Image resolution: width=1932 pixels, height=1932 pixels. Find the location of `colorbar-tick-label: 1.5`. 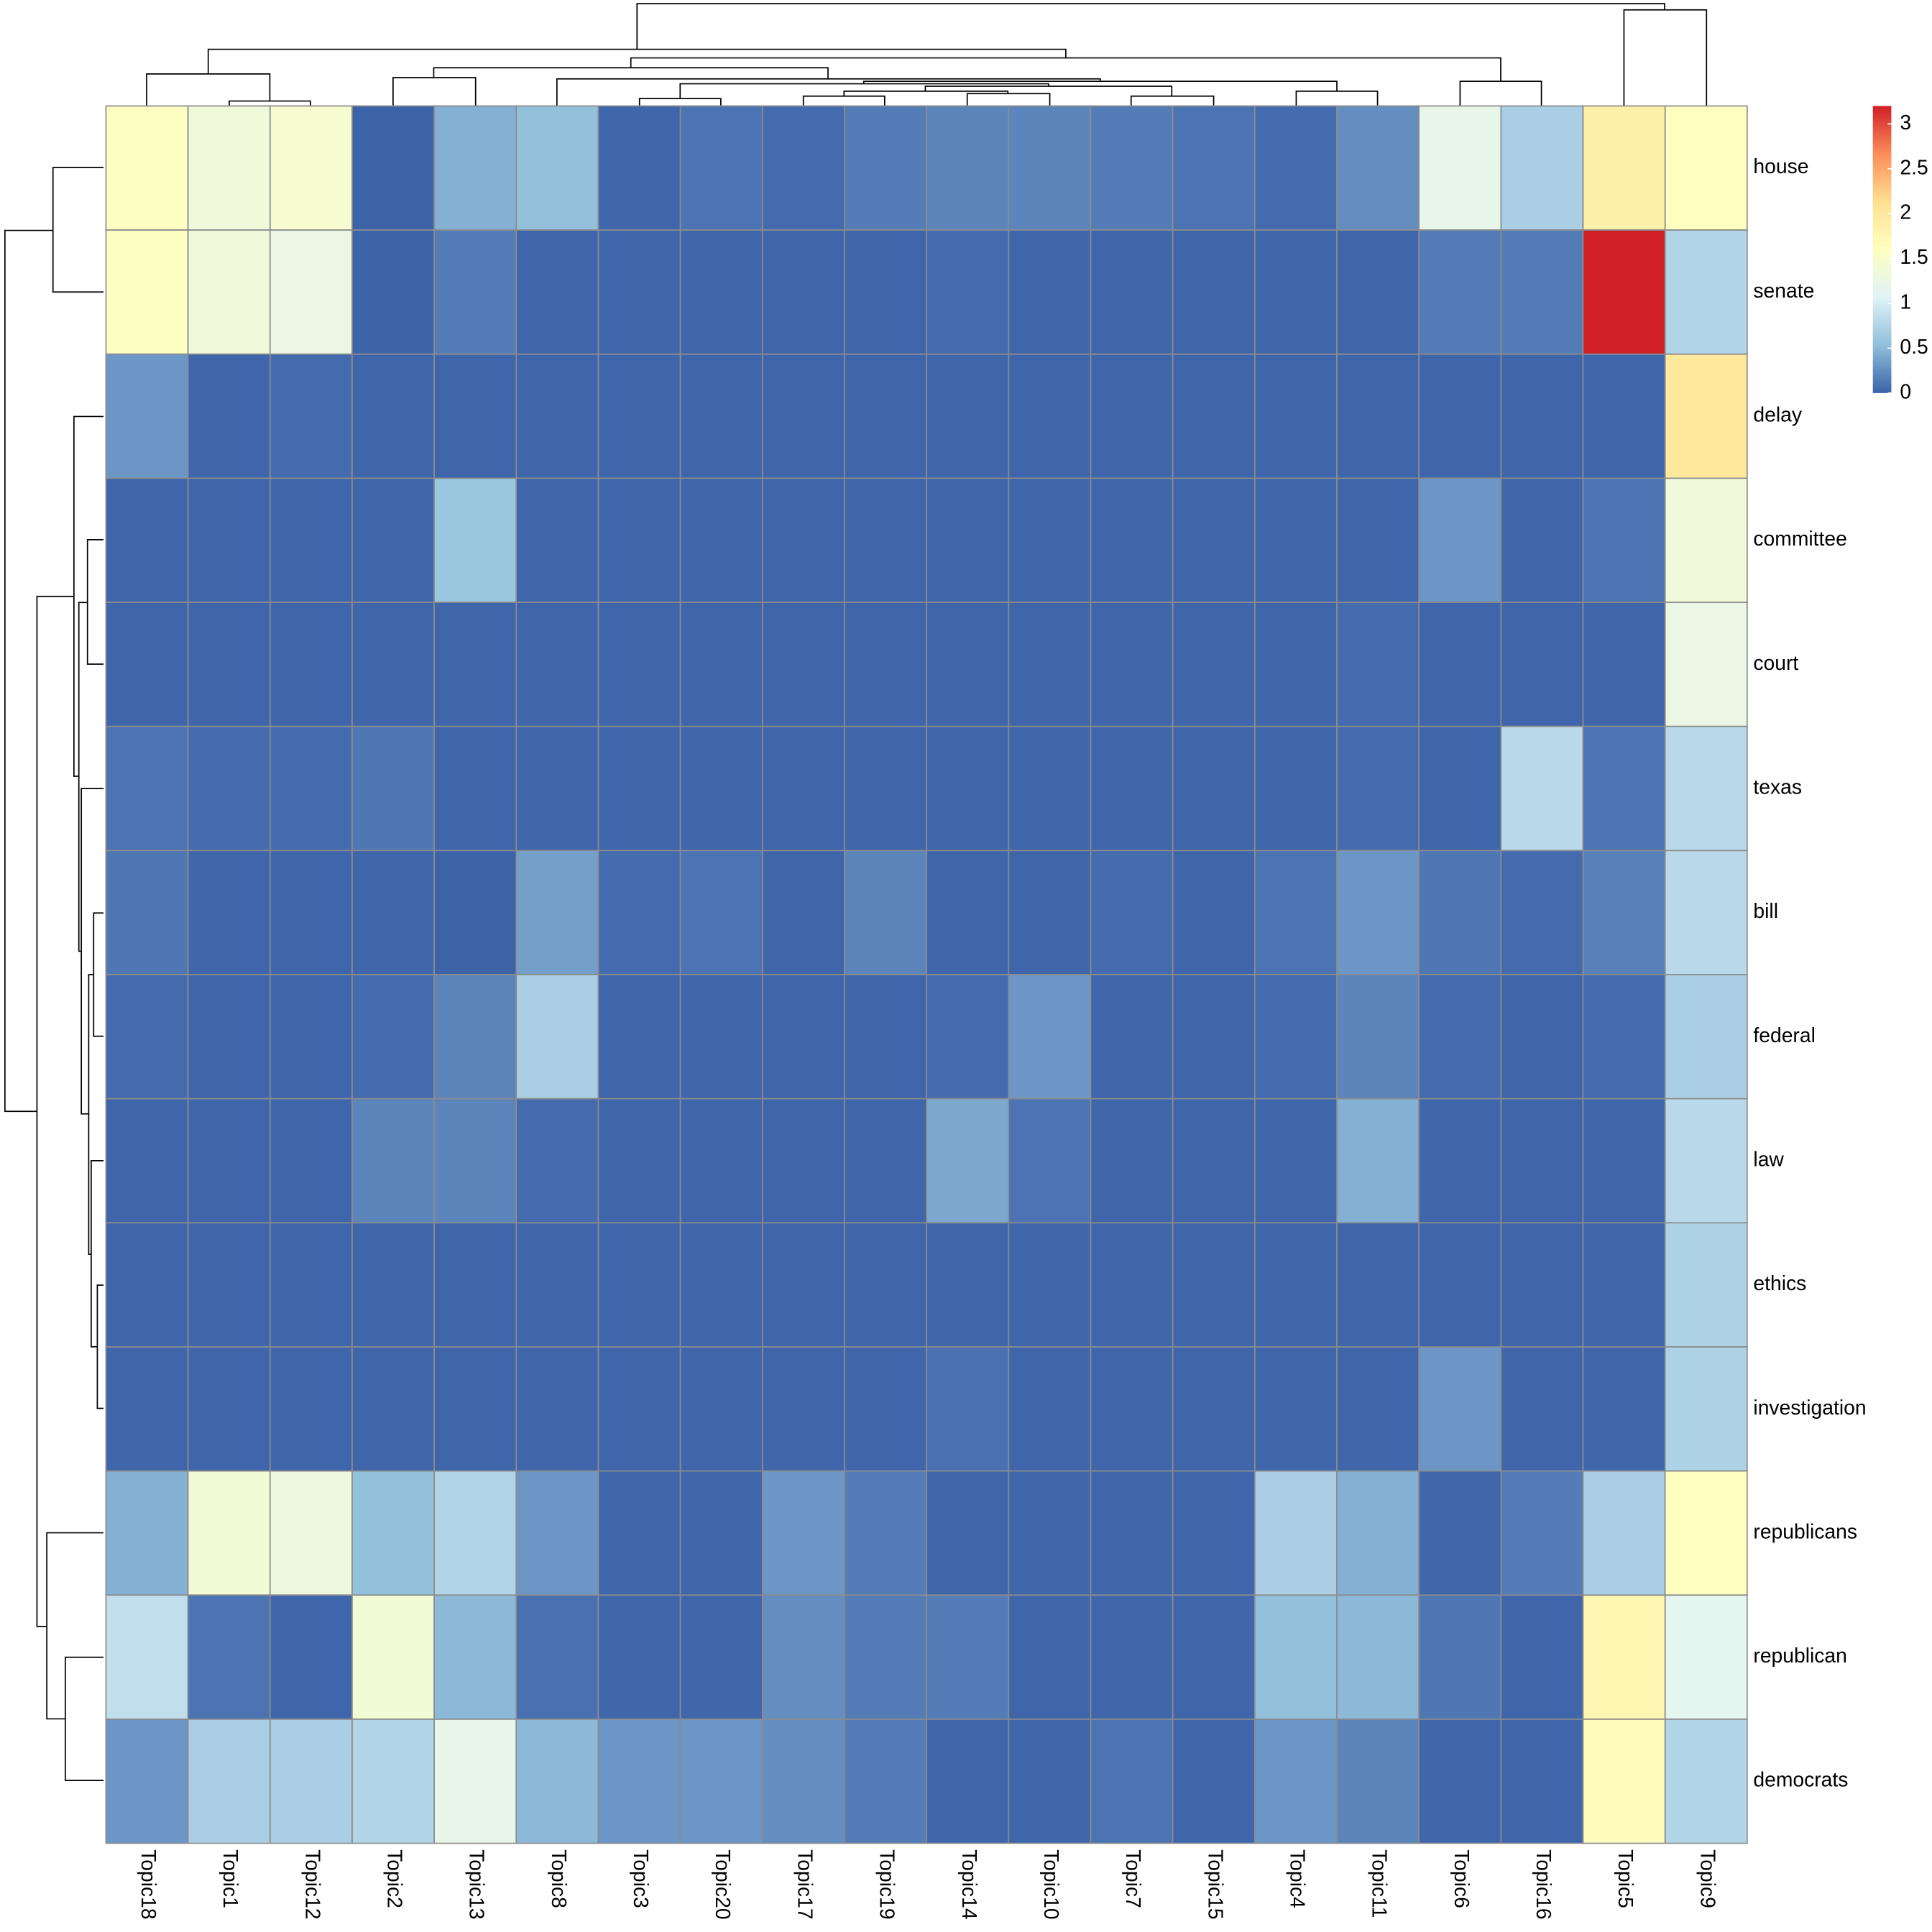

colorbar-tick-label: 1.5 is located at coordinates (1914, 256).